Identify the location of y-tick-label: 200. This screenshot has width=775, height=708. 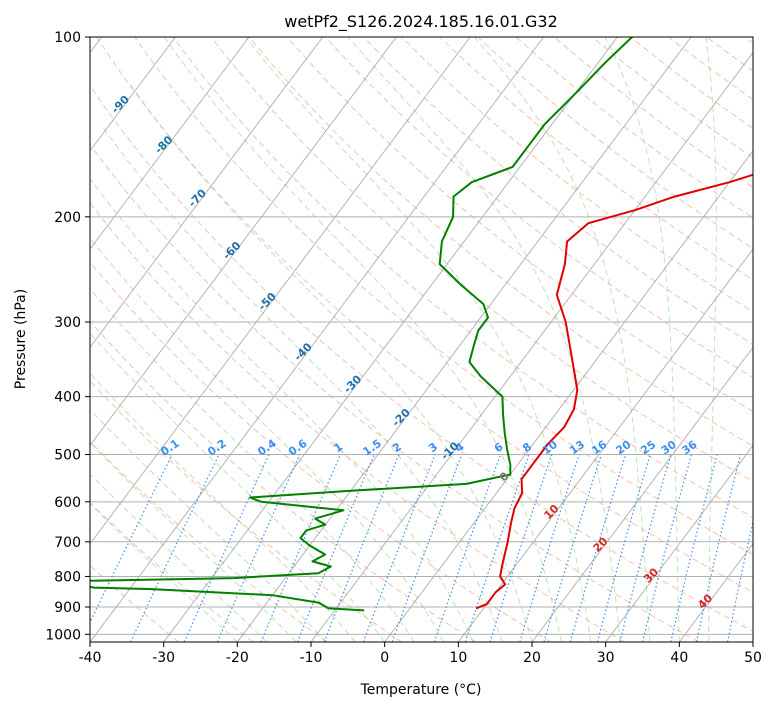
(67, 218).